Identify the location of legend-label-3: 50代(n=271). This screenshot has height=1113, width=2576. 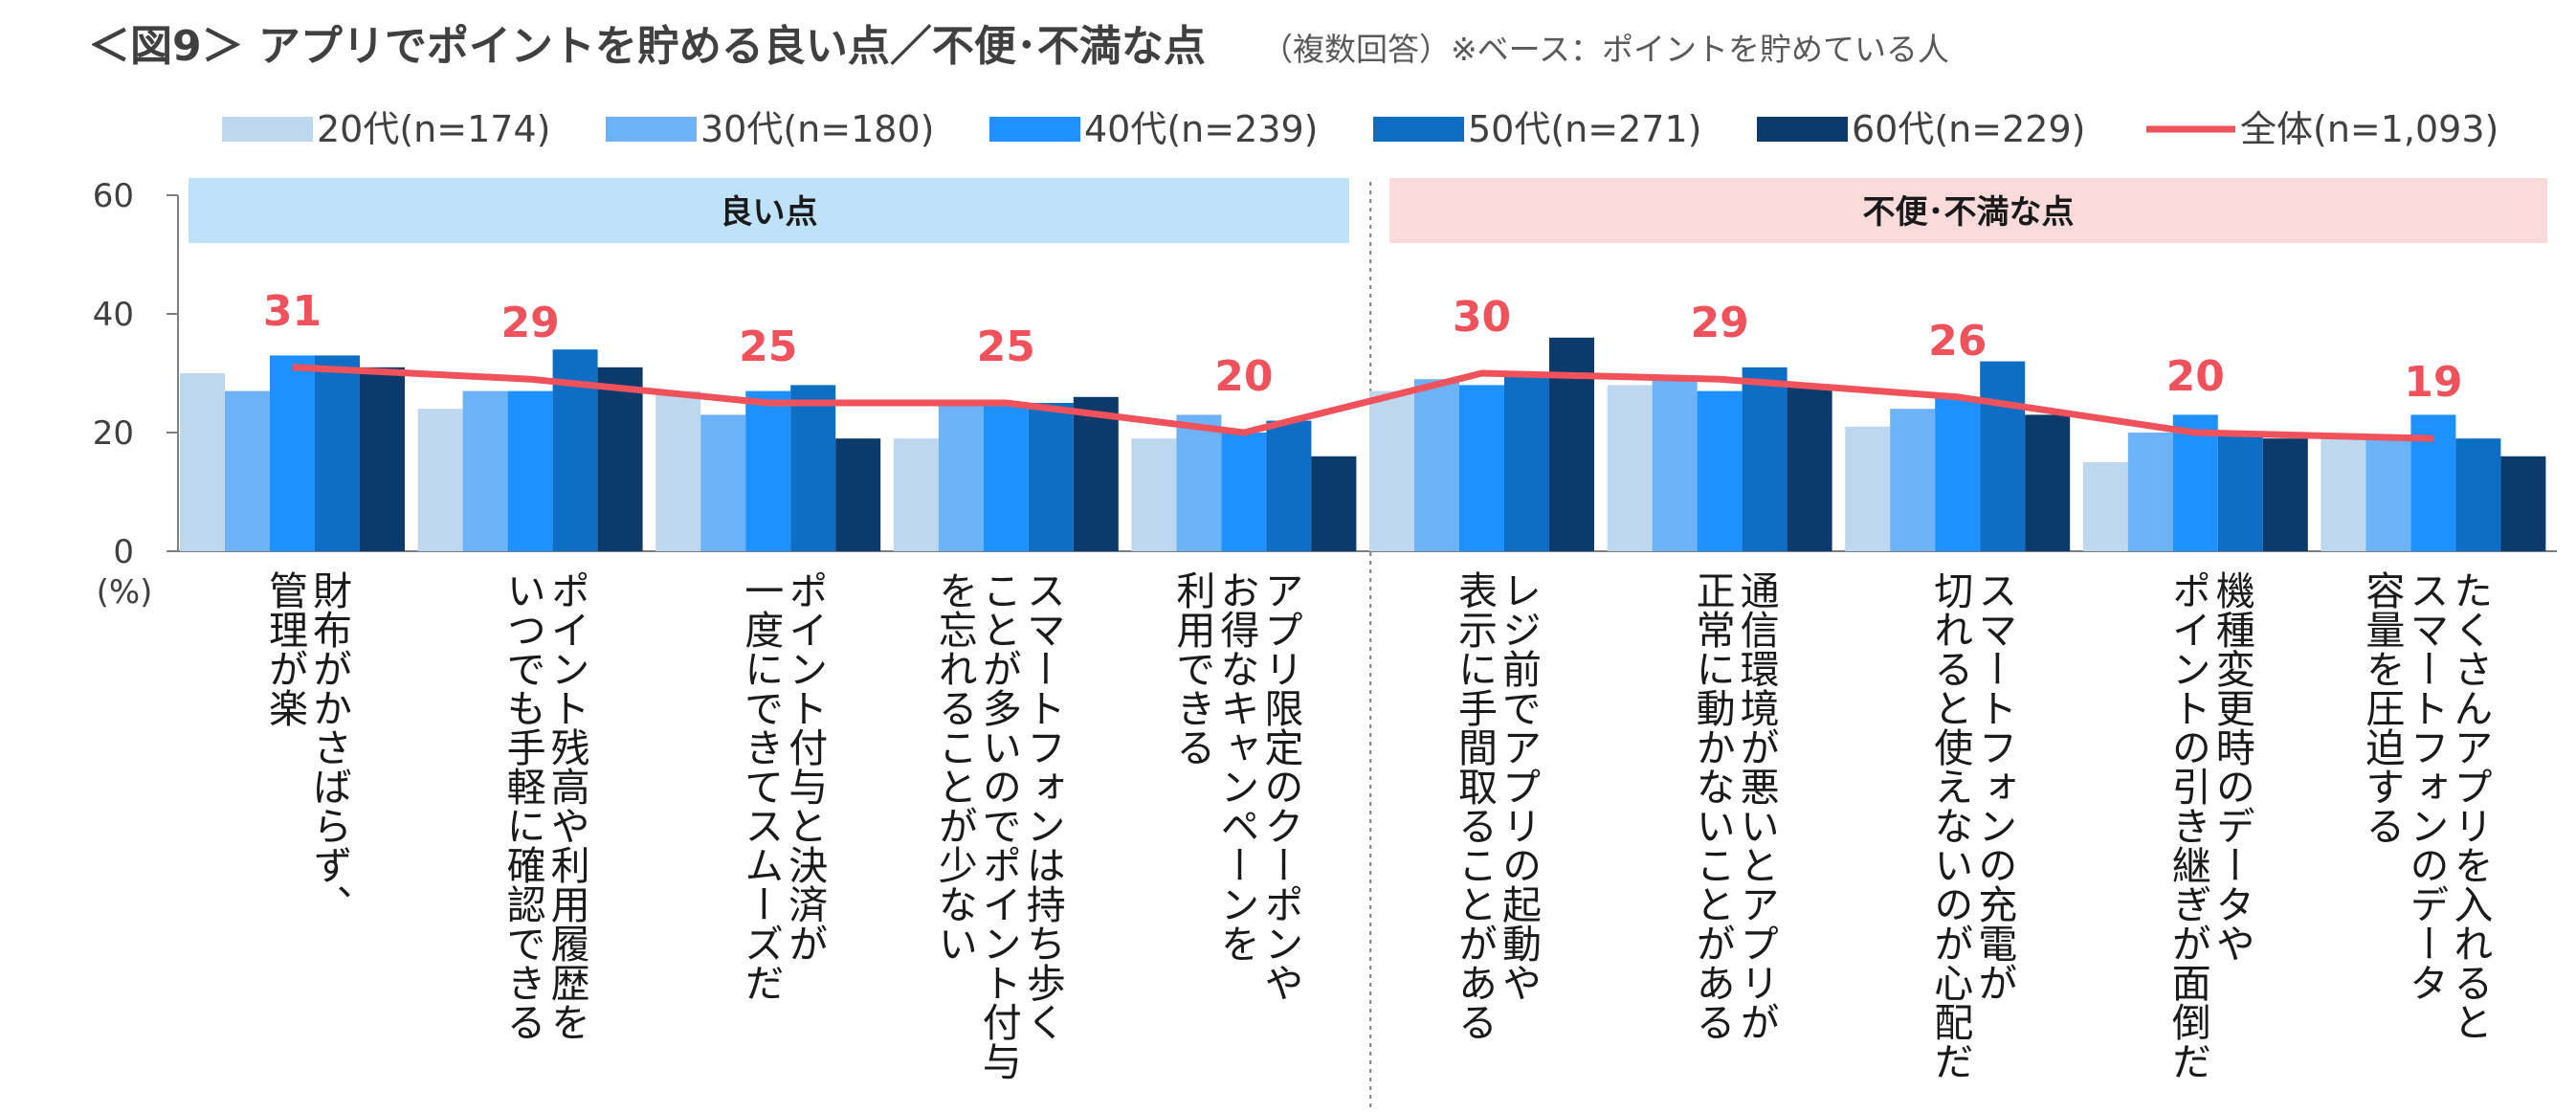
(1584, 129).